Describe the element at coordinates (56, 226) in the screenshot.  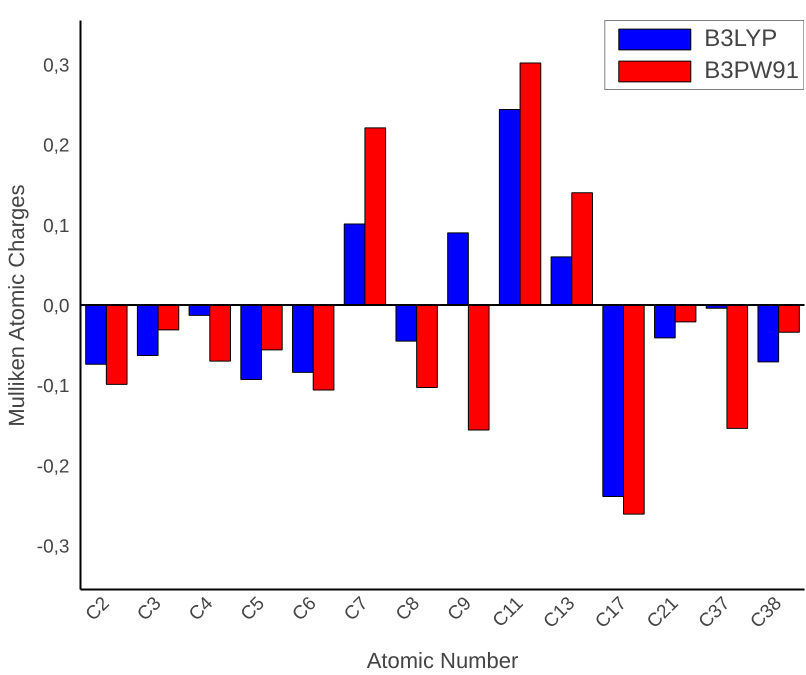
I see `y-tick-label: 0,1` at that location.